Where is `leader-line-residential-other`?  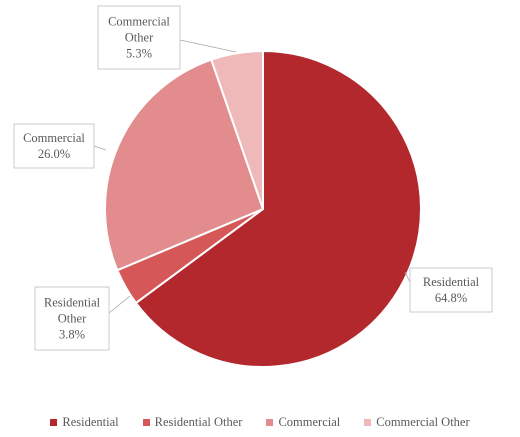 leader-line-residential-other is located at coordinates (119, 304).